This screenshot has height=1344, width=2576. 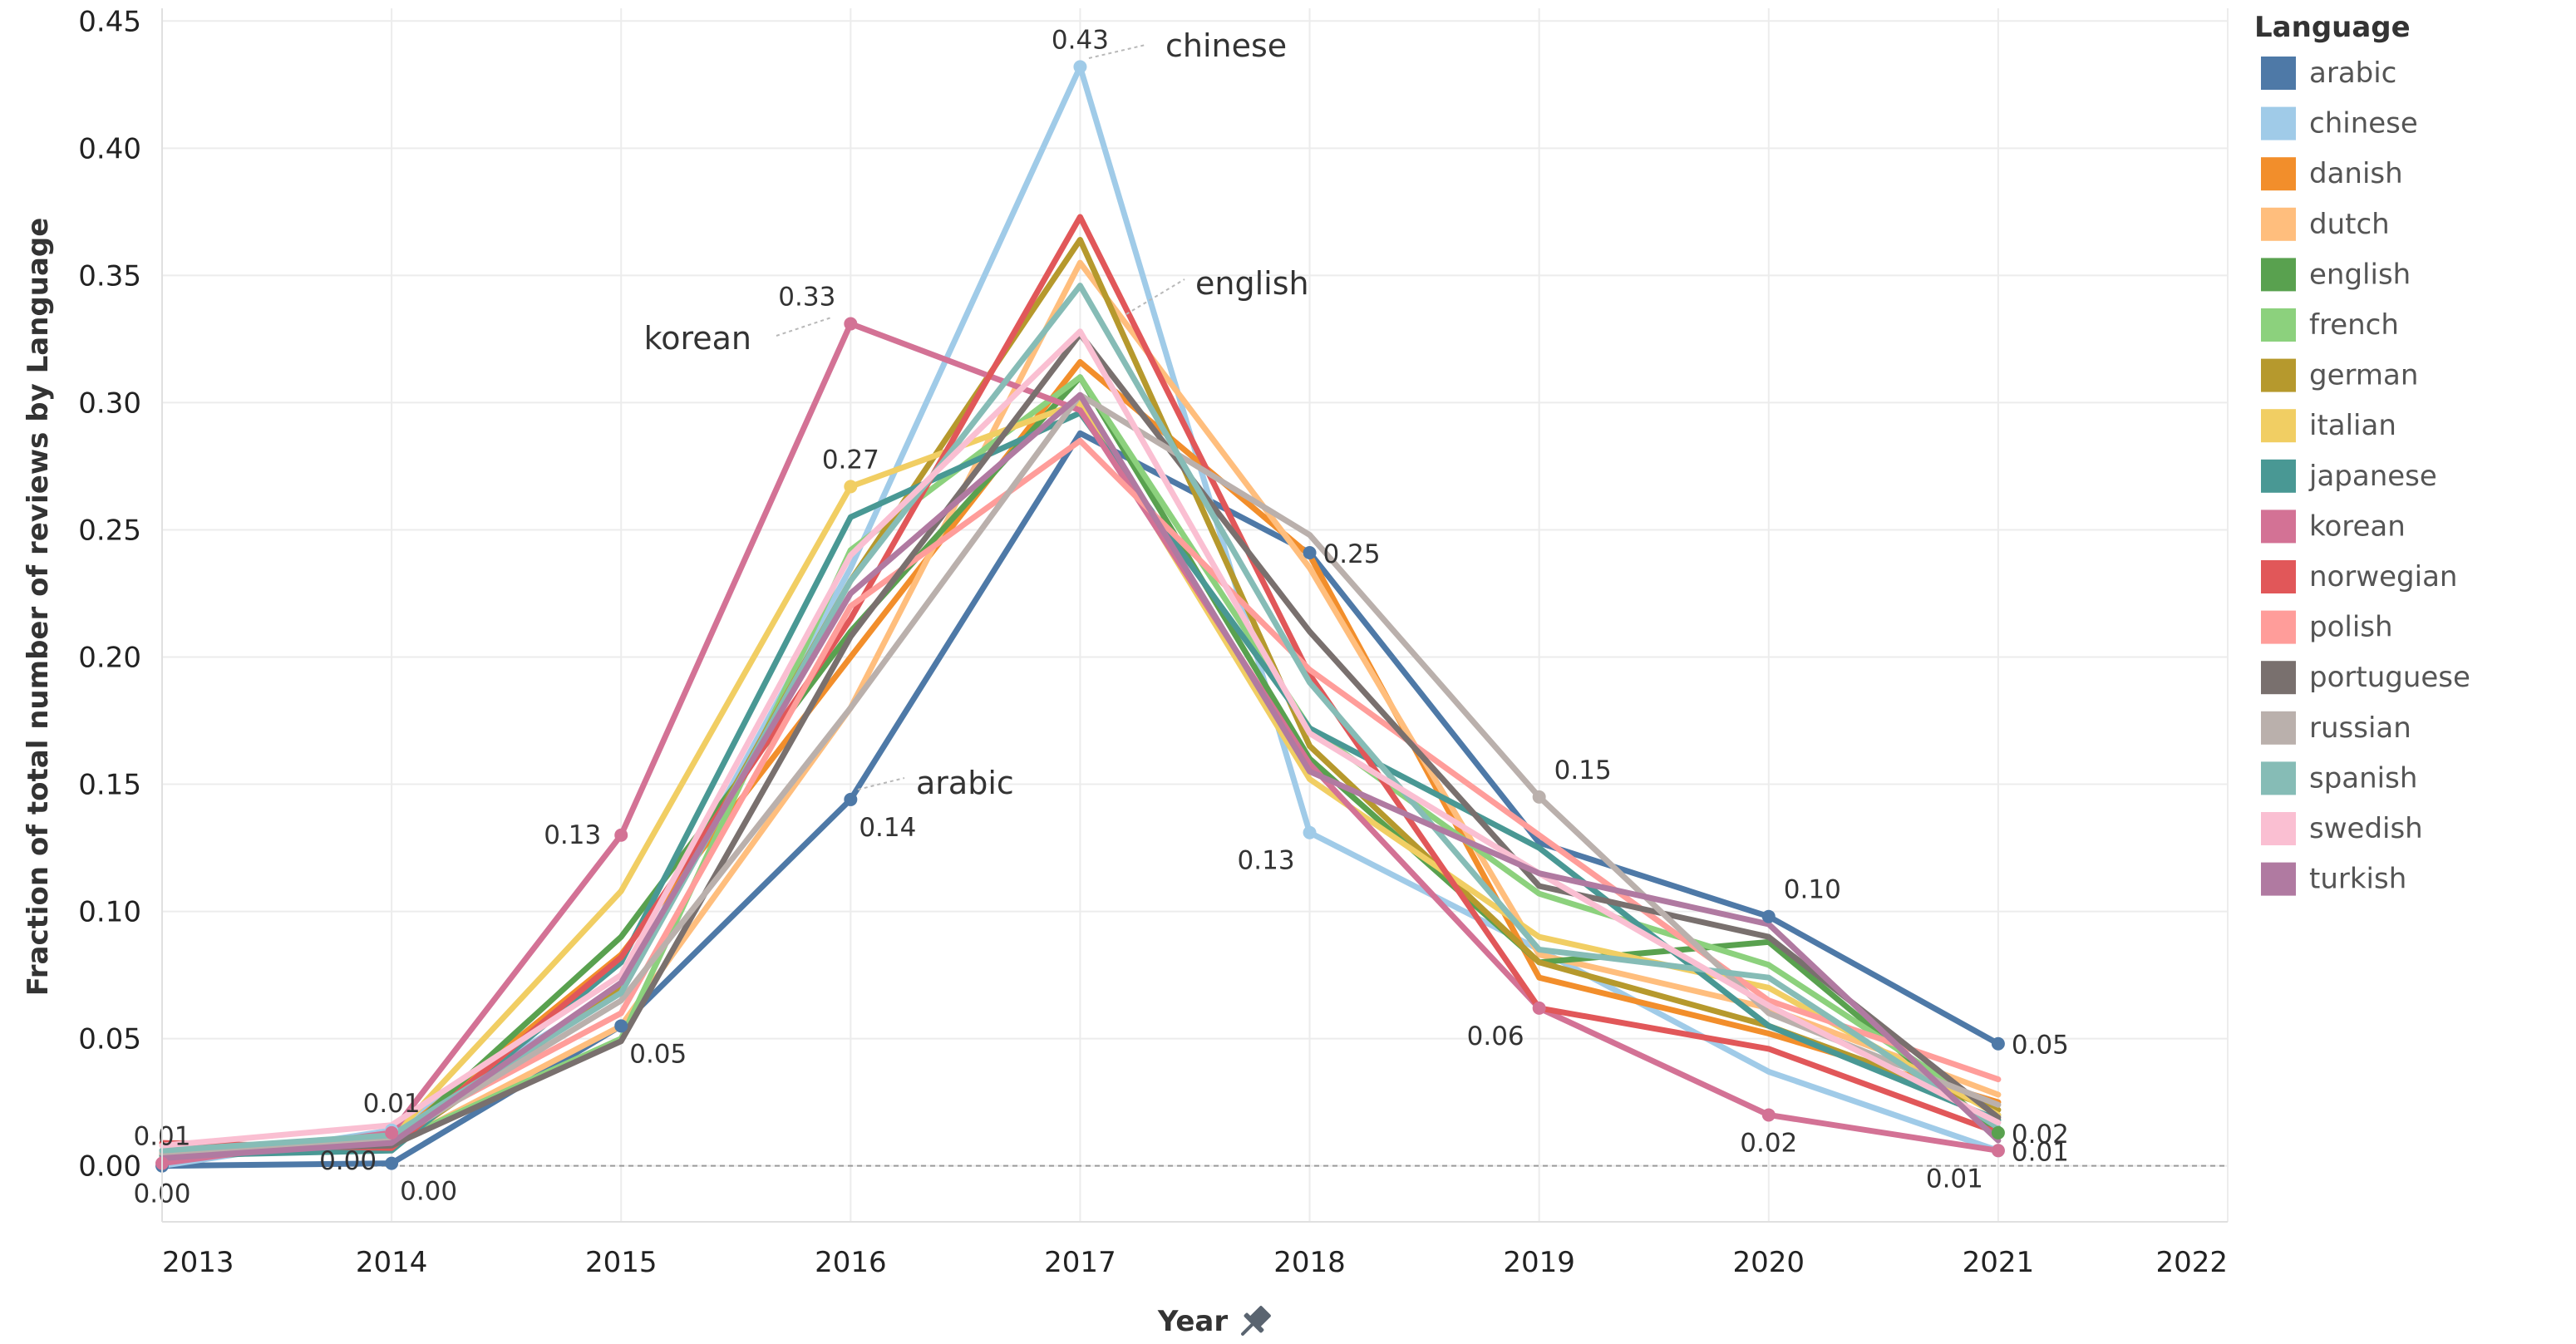 What do you see at coordinates (1999, 1262) in the screenshot?
I see `x-tick-label: 2021` at bounding box center [1999, 1262].